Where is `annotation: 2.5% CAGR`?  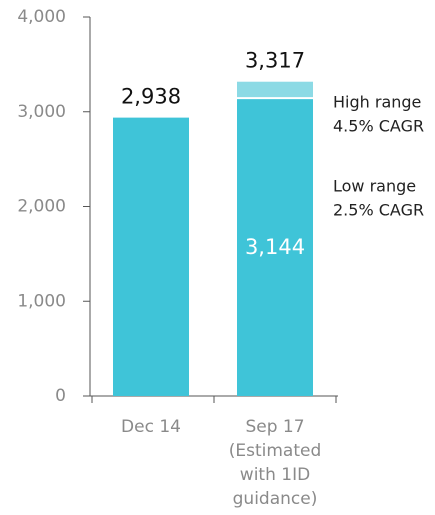 annotation: 2.5% CAGR is located at coordinates (378, 210).